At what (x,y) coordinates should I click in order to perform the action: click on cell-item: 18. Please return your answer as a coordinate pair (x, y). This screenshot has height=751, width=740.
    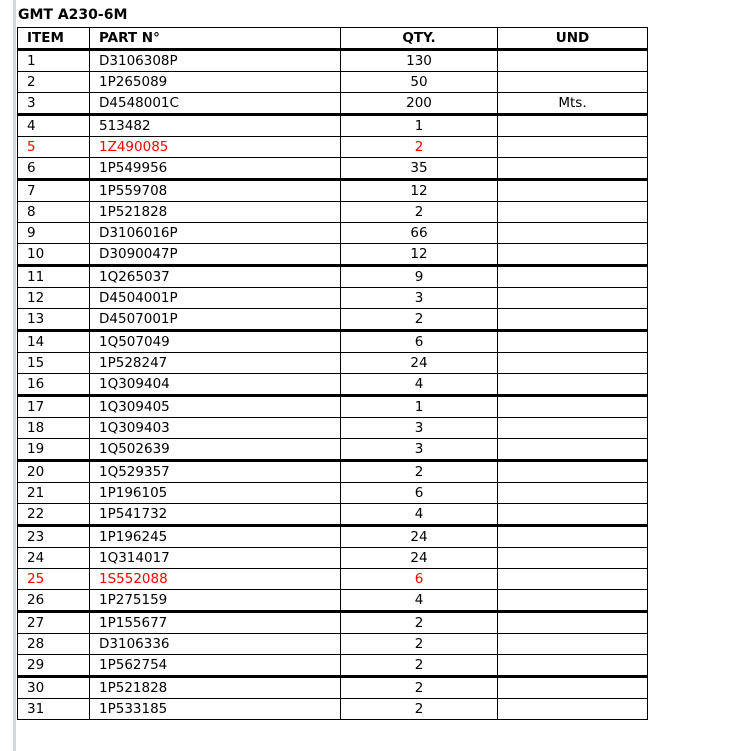
    Looking at the image, I should click on (53, 428).